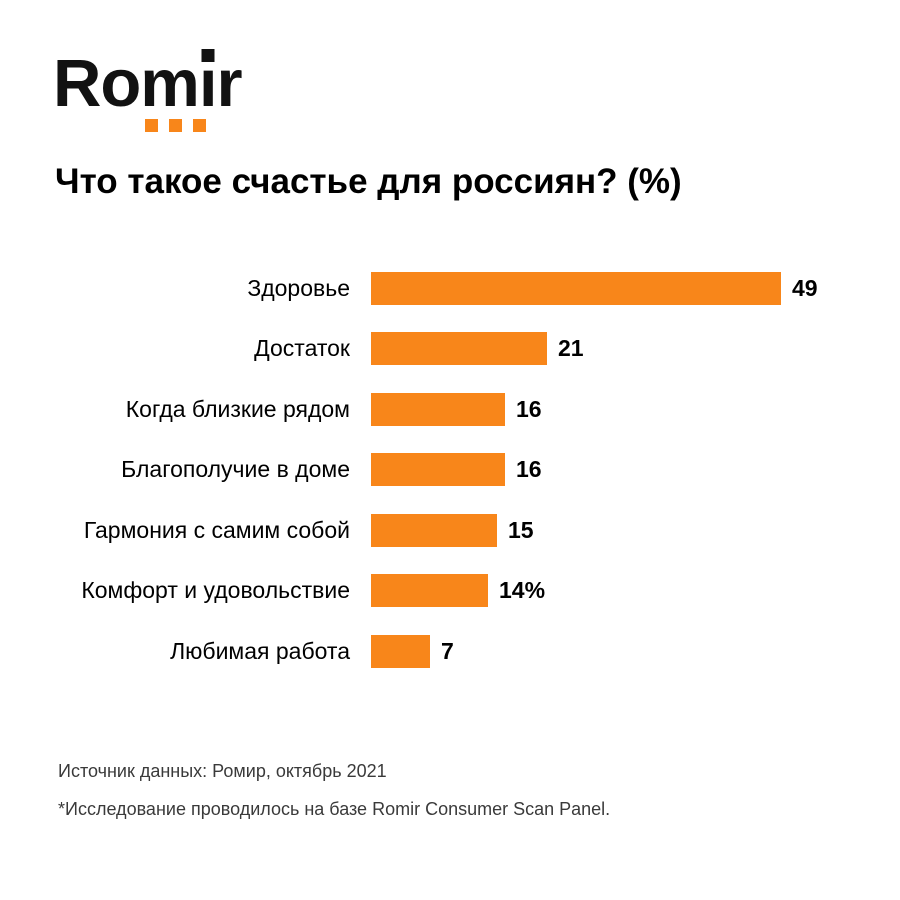  Describe the element at coordinates (235, 469) in the screenshot. I see `category-label: Благополучие в доме` at that location.